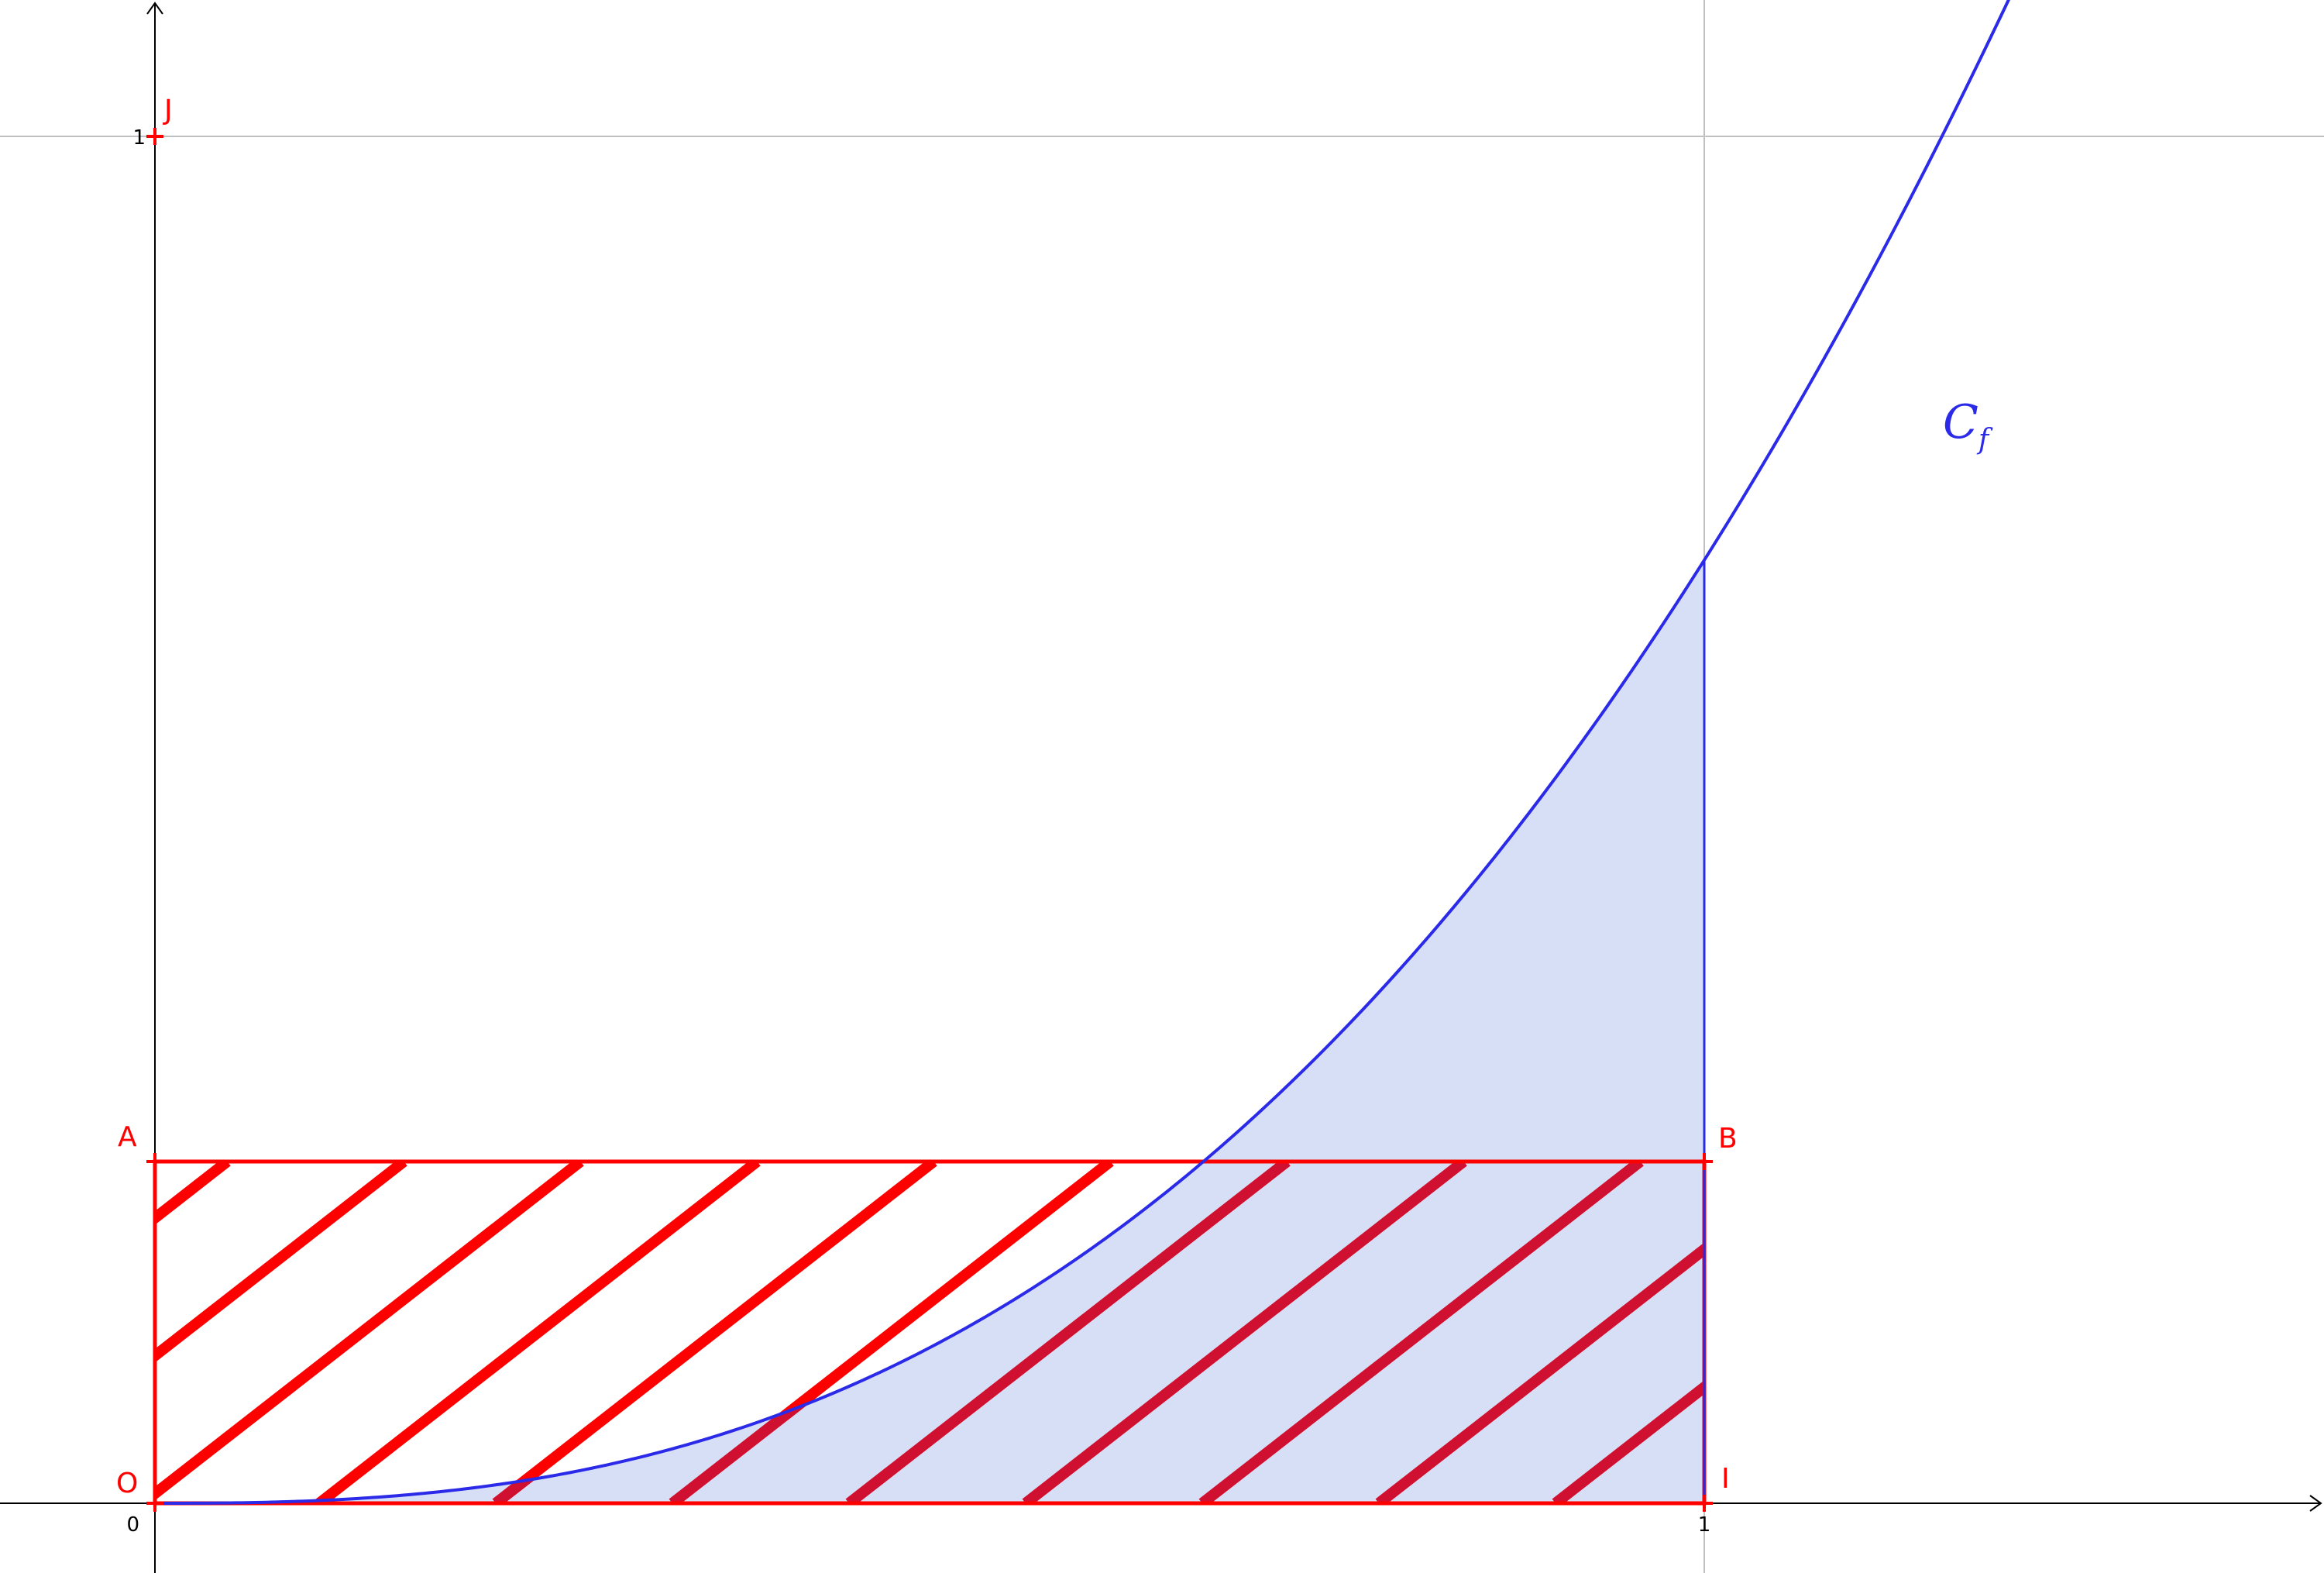 This screenshot has height=1573, width=2324. What do you see at coordinates (1725, 1479) in the screenshot?
I see `point-label-I: I` at bounding box center [1725, 1479].